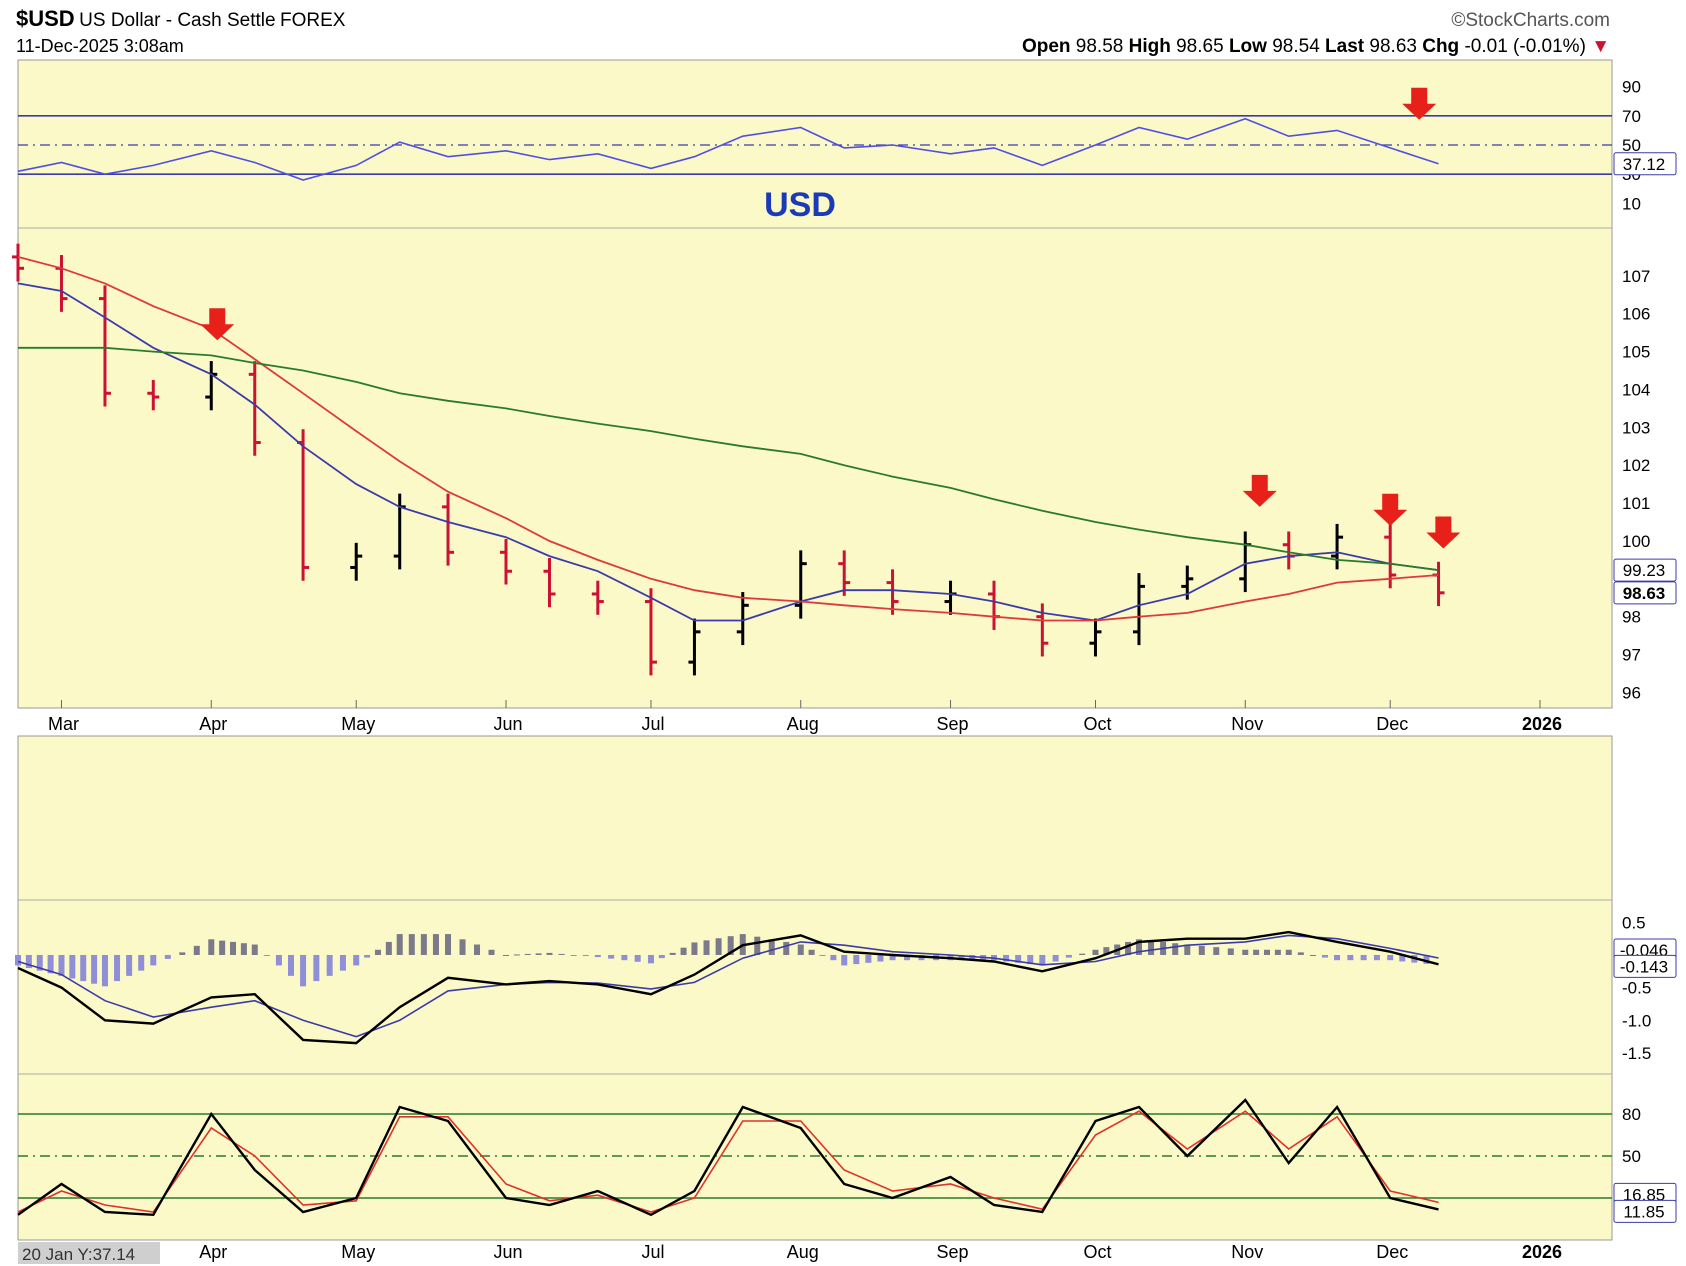 The image size is (1686, 1266). Describe the element at coordinates (1631, 145) in the screenshot. I see `rsi-tick-label: 50` at that location.